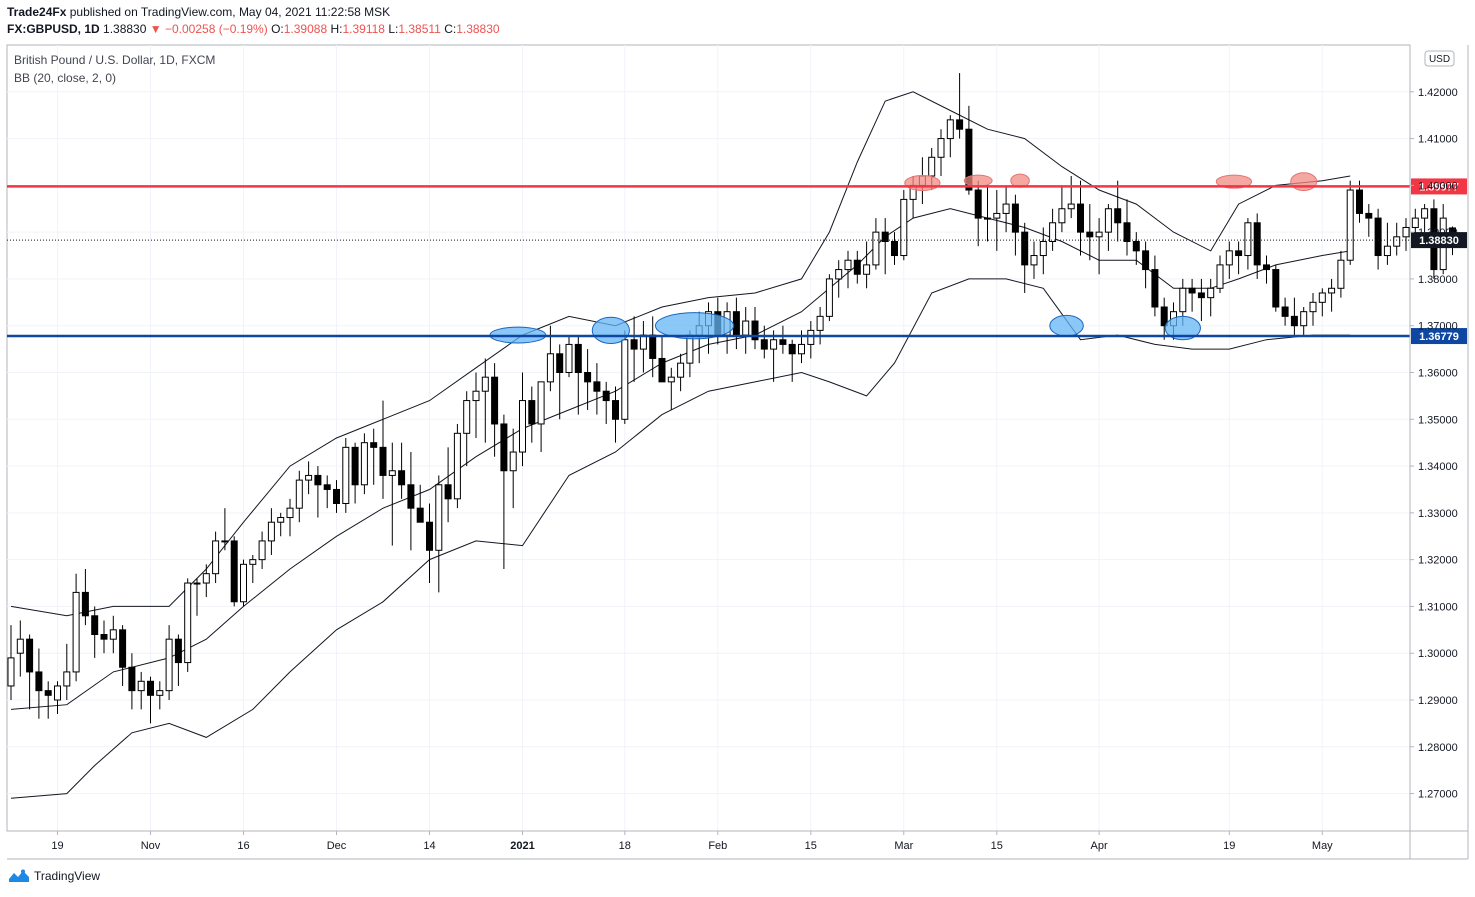 This screenshot has width=1475, height=897. What do you see at coordinates (694, 326) in the screenshot?
I see `support-touch-marker` at bounding box center [694, 326].